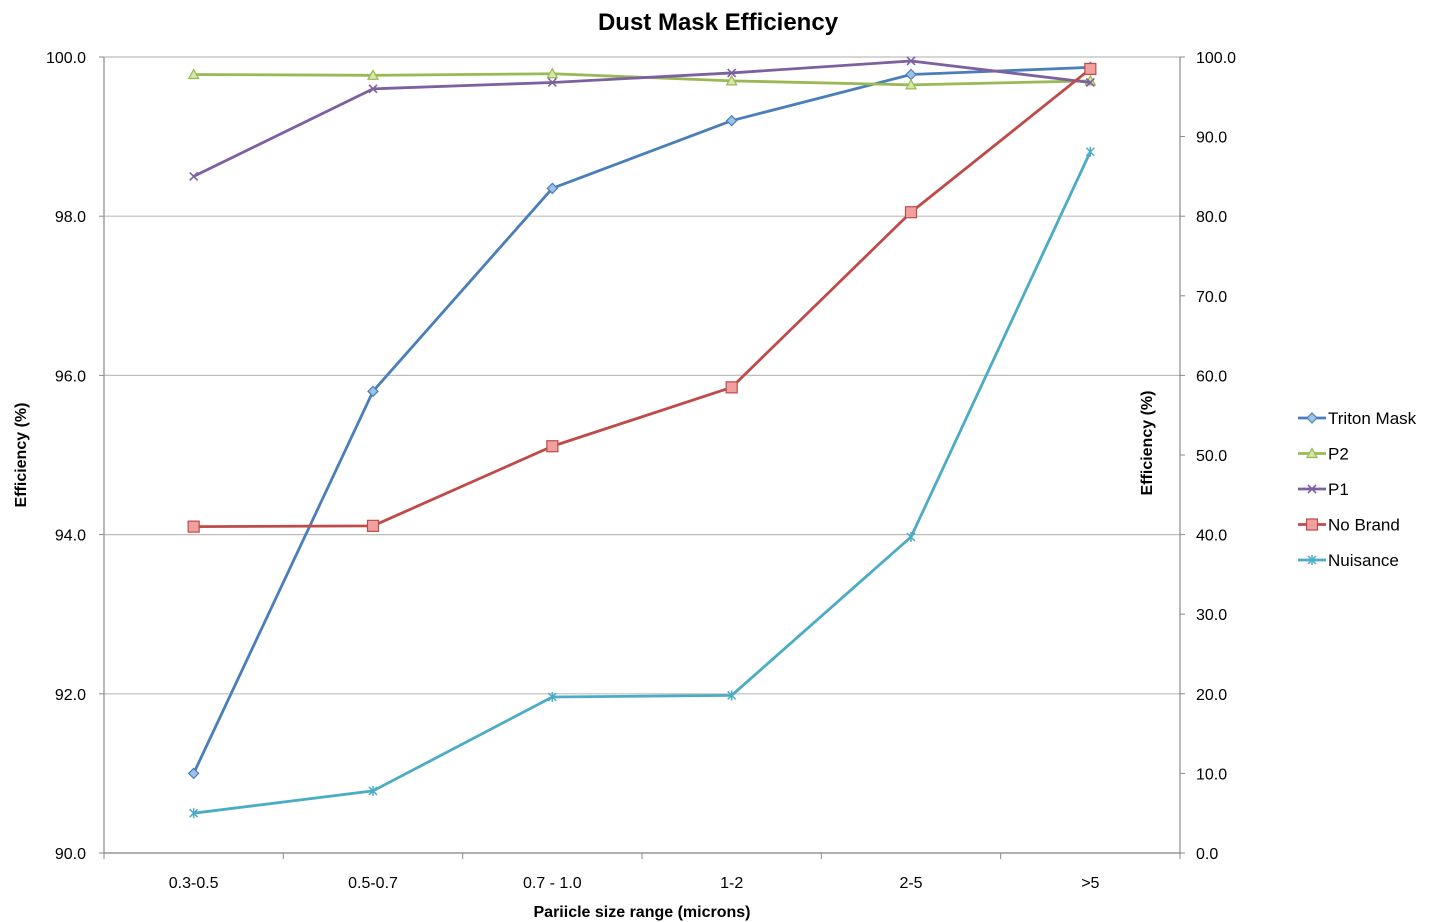 The height and width of the screenshot is (922, 1434). What do you see at coordinates (1323, 489) in the screenshot?
I see `legend-item: P1` at bounding box center [1323, 489].